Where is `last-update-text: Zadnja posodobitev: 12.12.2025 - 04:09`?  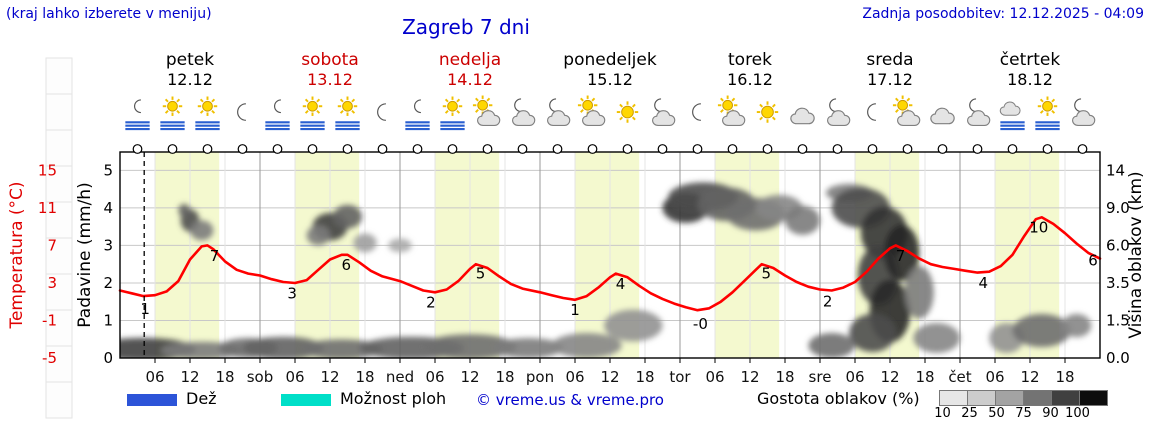 last-update-text: Zadnja posodobitev: 12.12.2025 - 04:09 is located at coordinates (1003, 14).